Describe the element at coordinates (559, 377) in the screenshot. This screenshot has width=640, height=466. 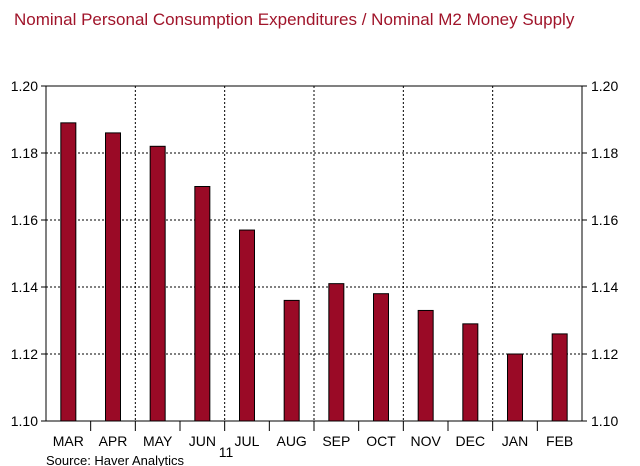
I see `bar-feb` at that location.